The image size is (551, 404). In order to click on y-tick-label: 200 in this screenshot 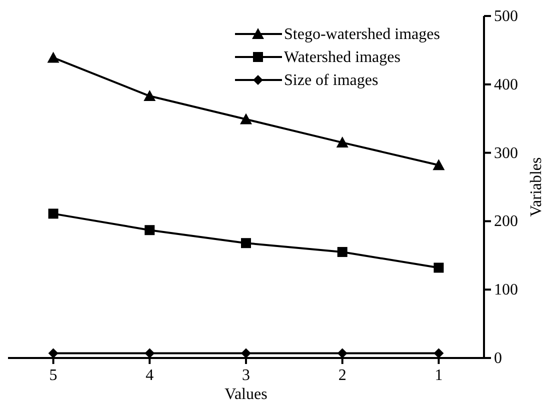, I will do `click(506, 221)`.